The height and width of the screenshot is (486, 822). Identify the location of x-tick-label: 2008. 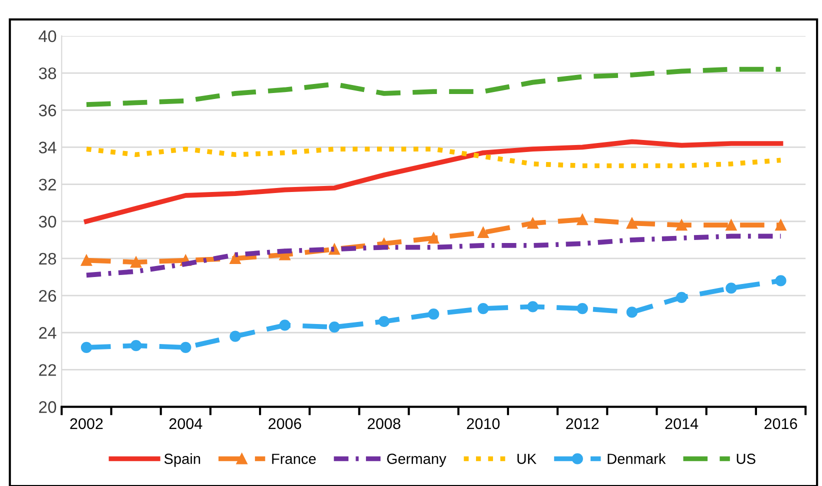
(384, 424).